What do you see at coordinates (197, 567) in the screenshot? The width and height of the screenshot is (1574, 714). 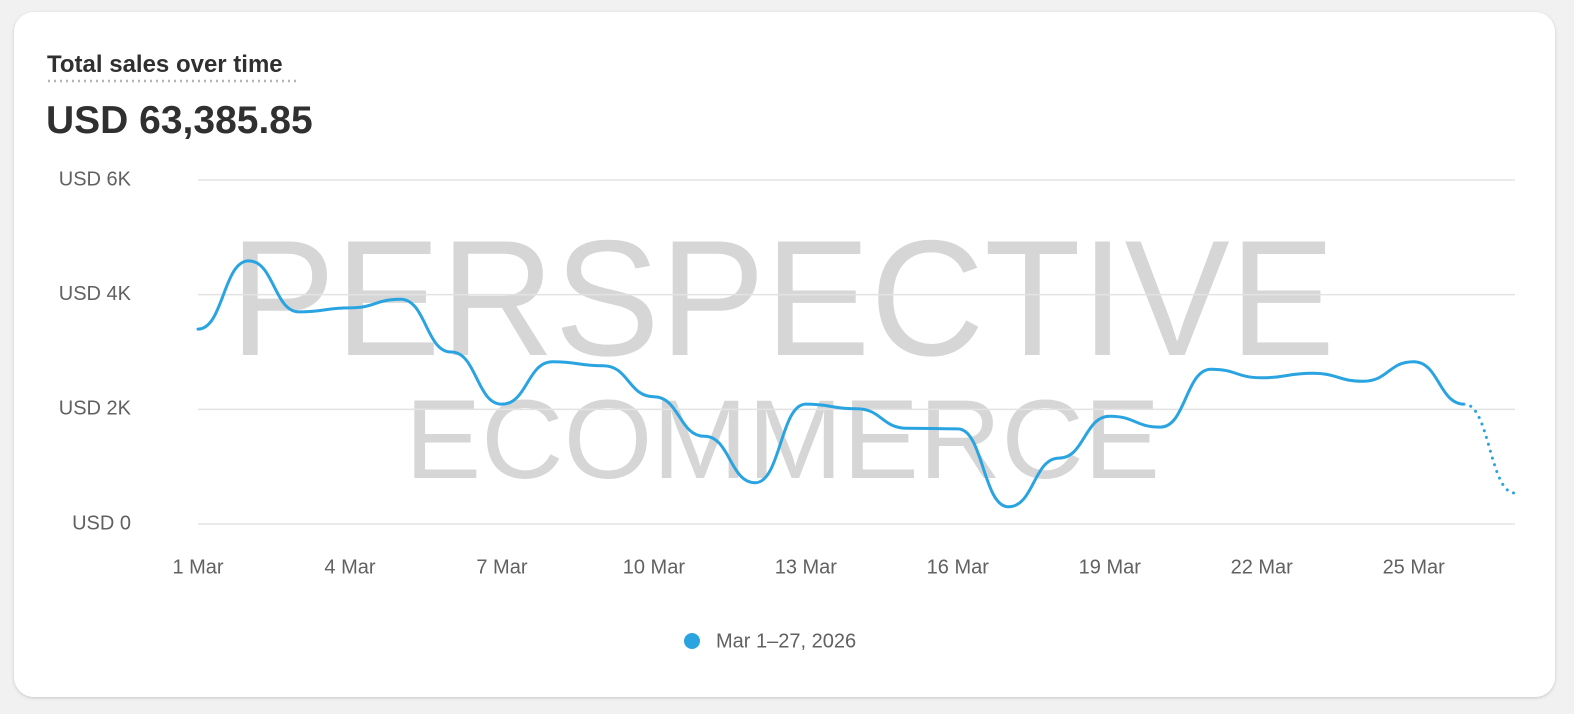 I see `x-tick-label: 1 Mar` at bounding box center [197, 567].